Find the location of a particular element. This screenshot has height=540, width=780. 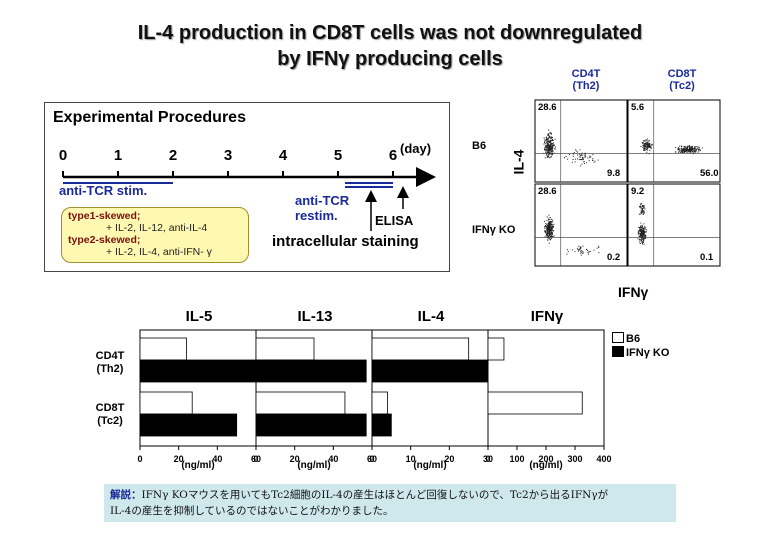

flow-plot-frame is located at coordinates (674, 225).